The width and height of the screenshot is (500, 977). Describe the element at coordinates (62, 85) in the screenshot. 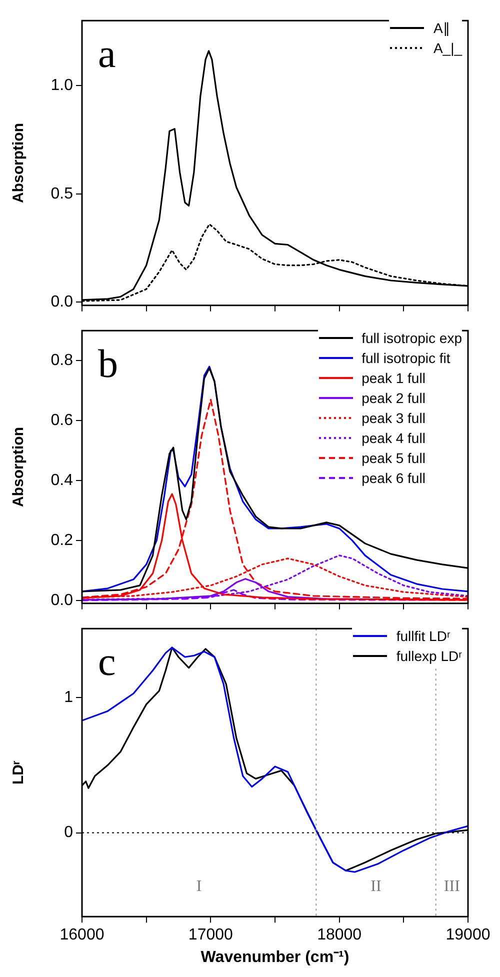

I see `y-tick-label: 1.0` at that location.